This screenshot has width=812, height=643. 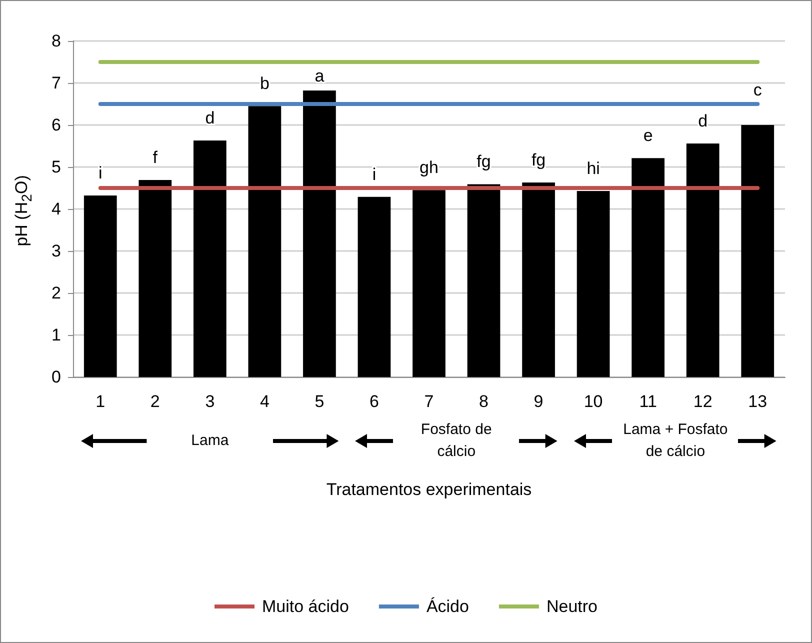 I want to click on data-label: a, so click(x=319, y=76).